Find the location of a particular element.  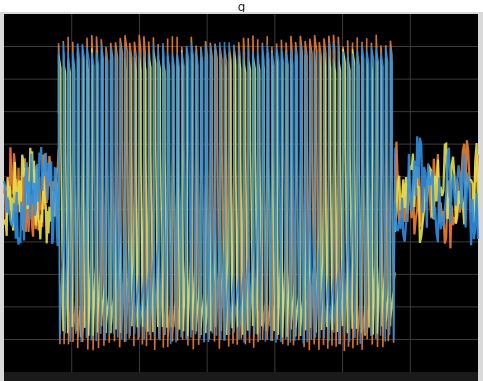

plot-bottom-bar is located at coordinates (241, 376).